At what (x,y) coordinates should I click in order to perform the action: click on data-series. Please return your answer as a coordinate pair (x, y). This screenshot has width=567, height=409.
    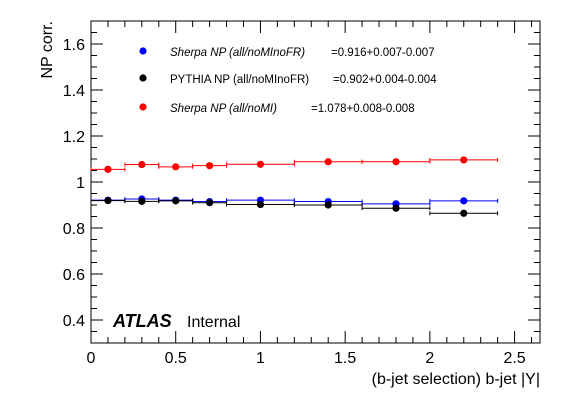
    Looking at the image, I should click on (294, 186).